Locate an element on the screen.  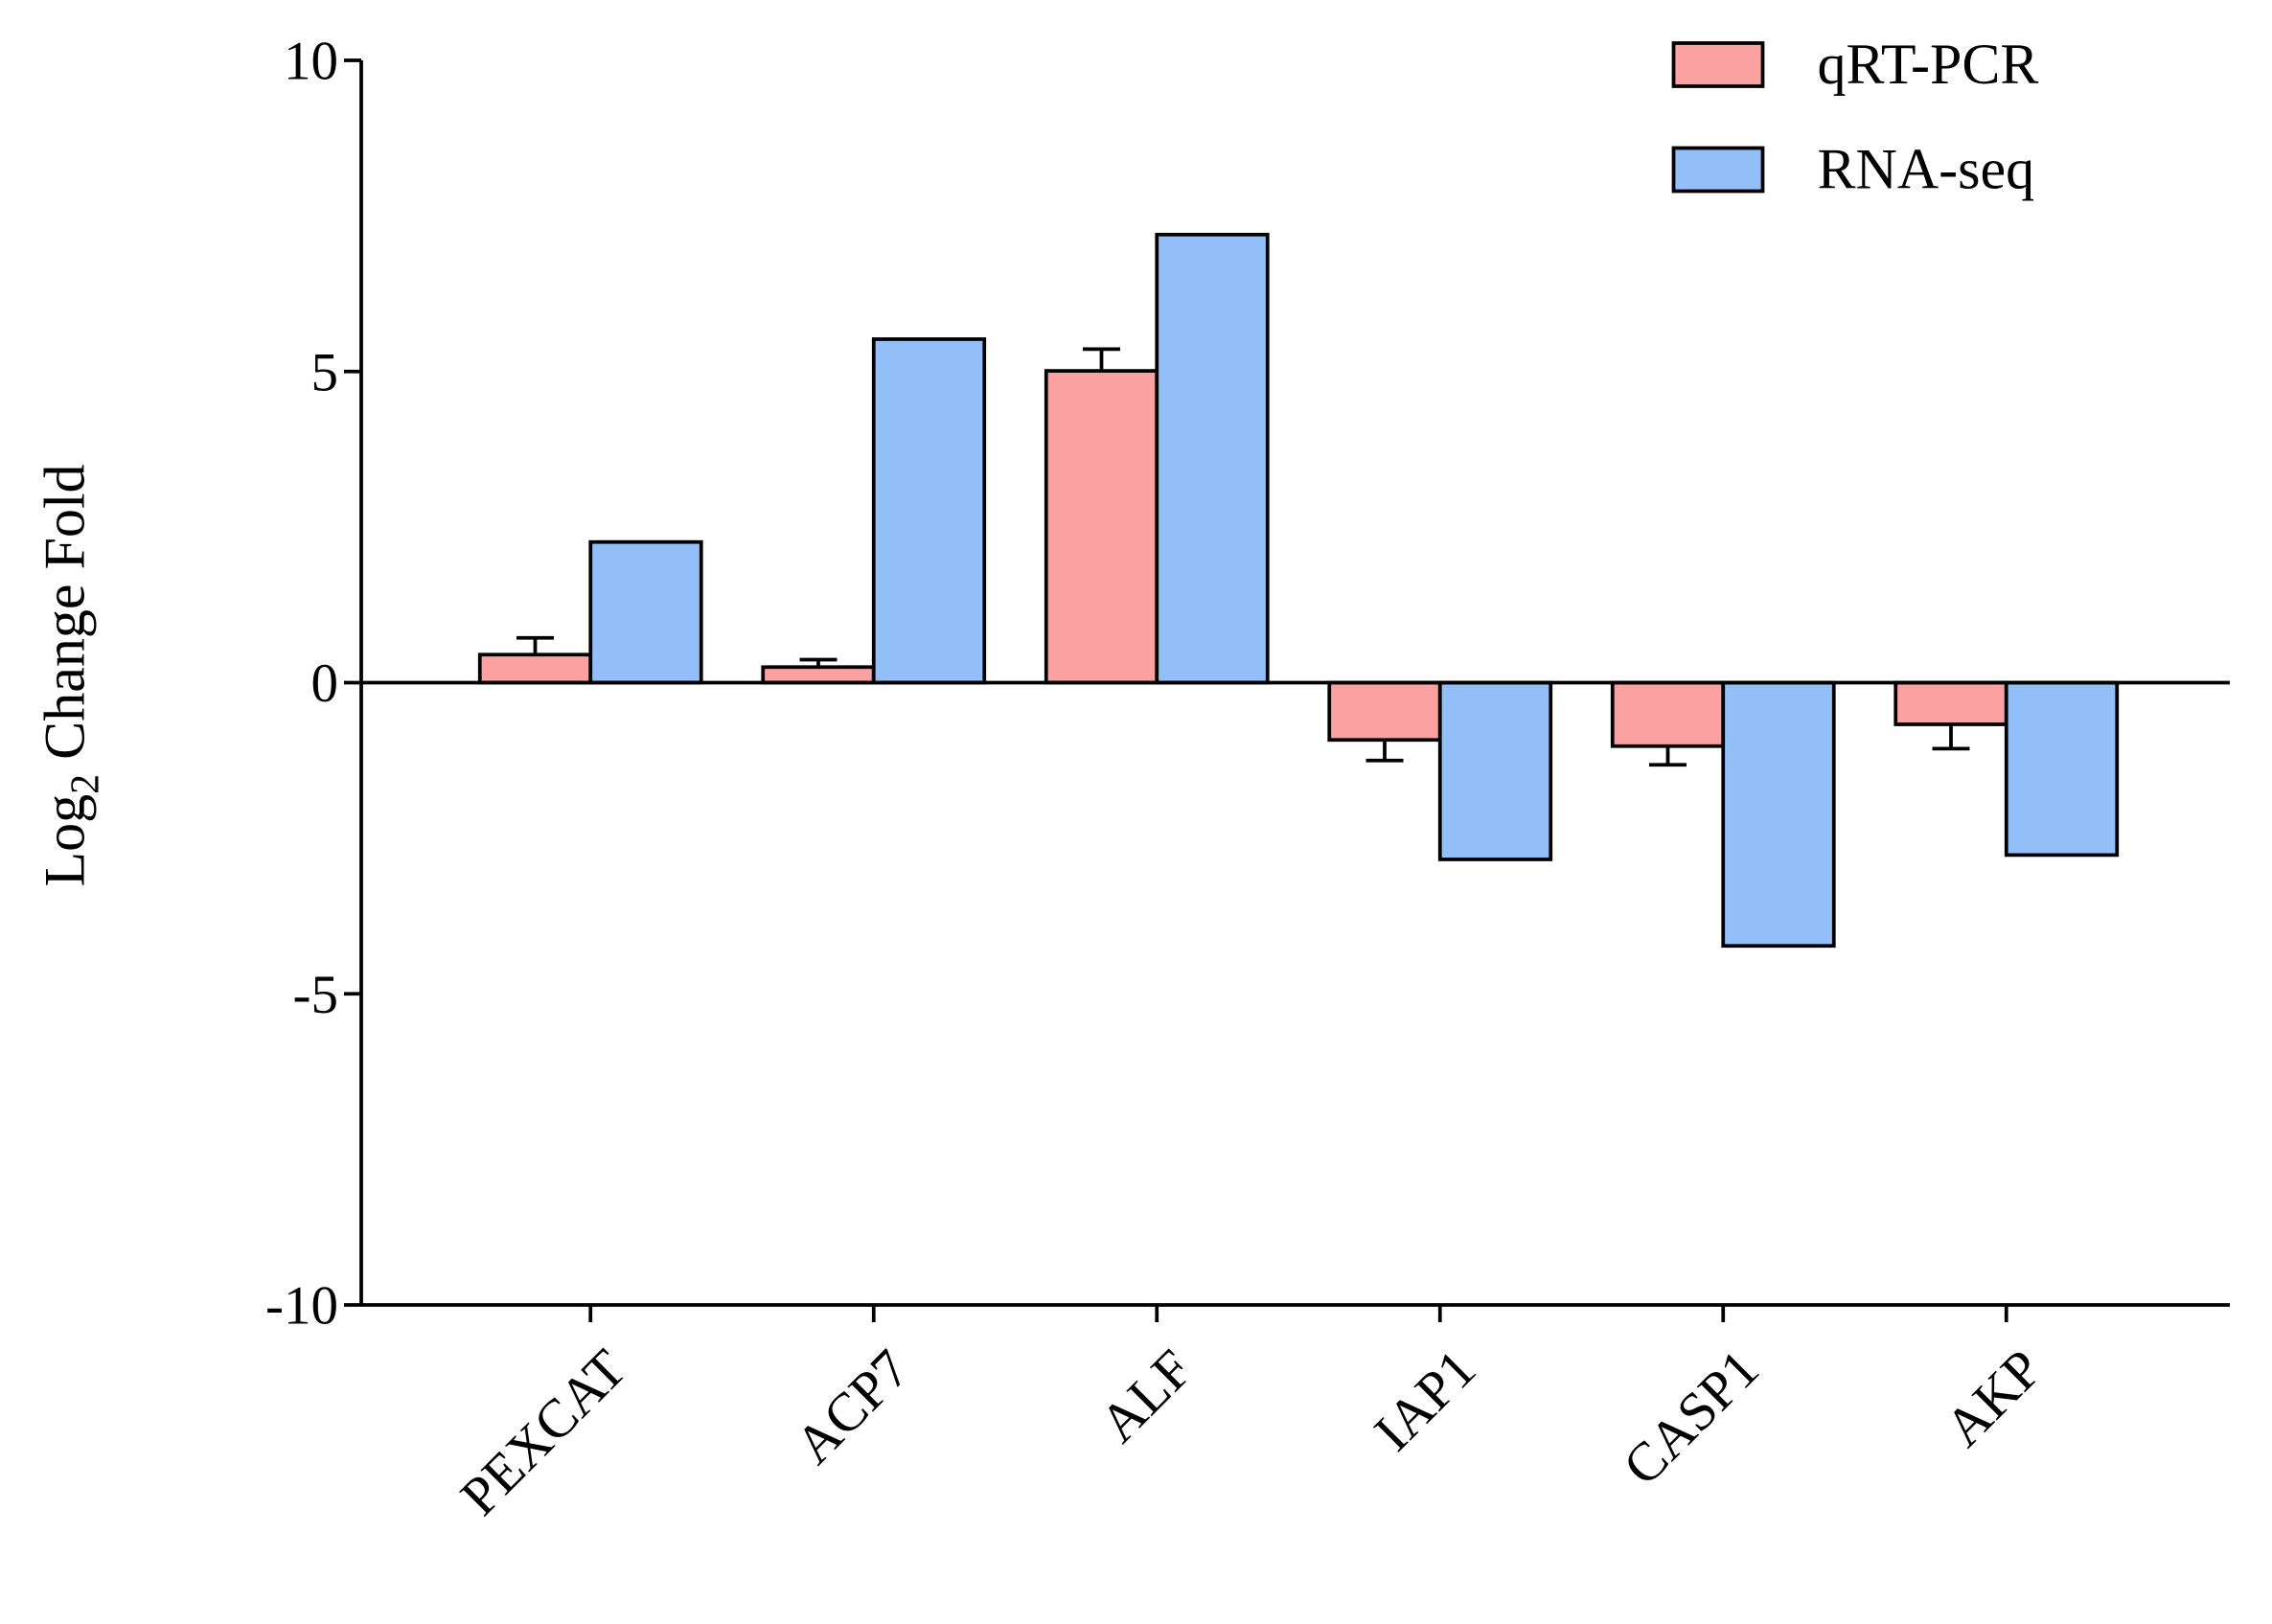
y-tick-label: 5 is located at coordinates (325, 372).